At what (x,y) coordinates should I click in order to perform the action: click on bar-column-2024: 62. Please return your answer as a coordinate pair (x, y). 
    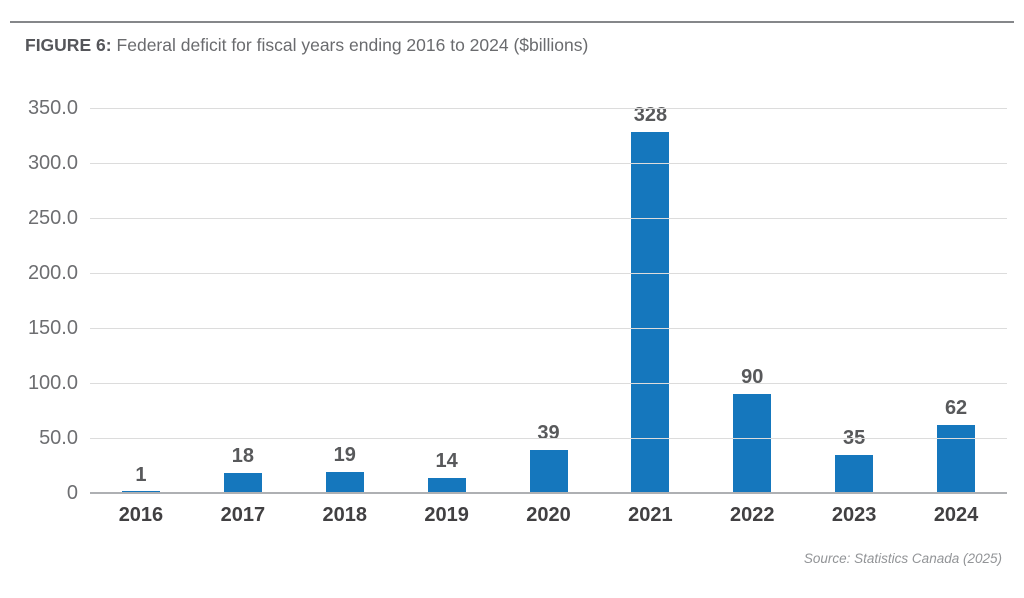
    Looking at the image, I should click on (956, 300).